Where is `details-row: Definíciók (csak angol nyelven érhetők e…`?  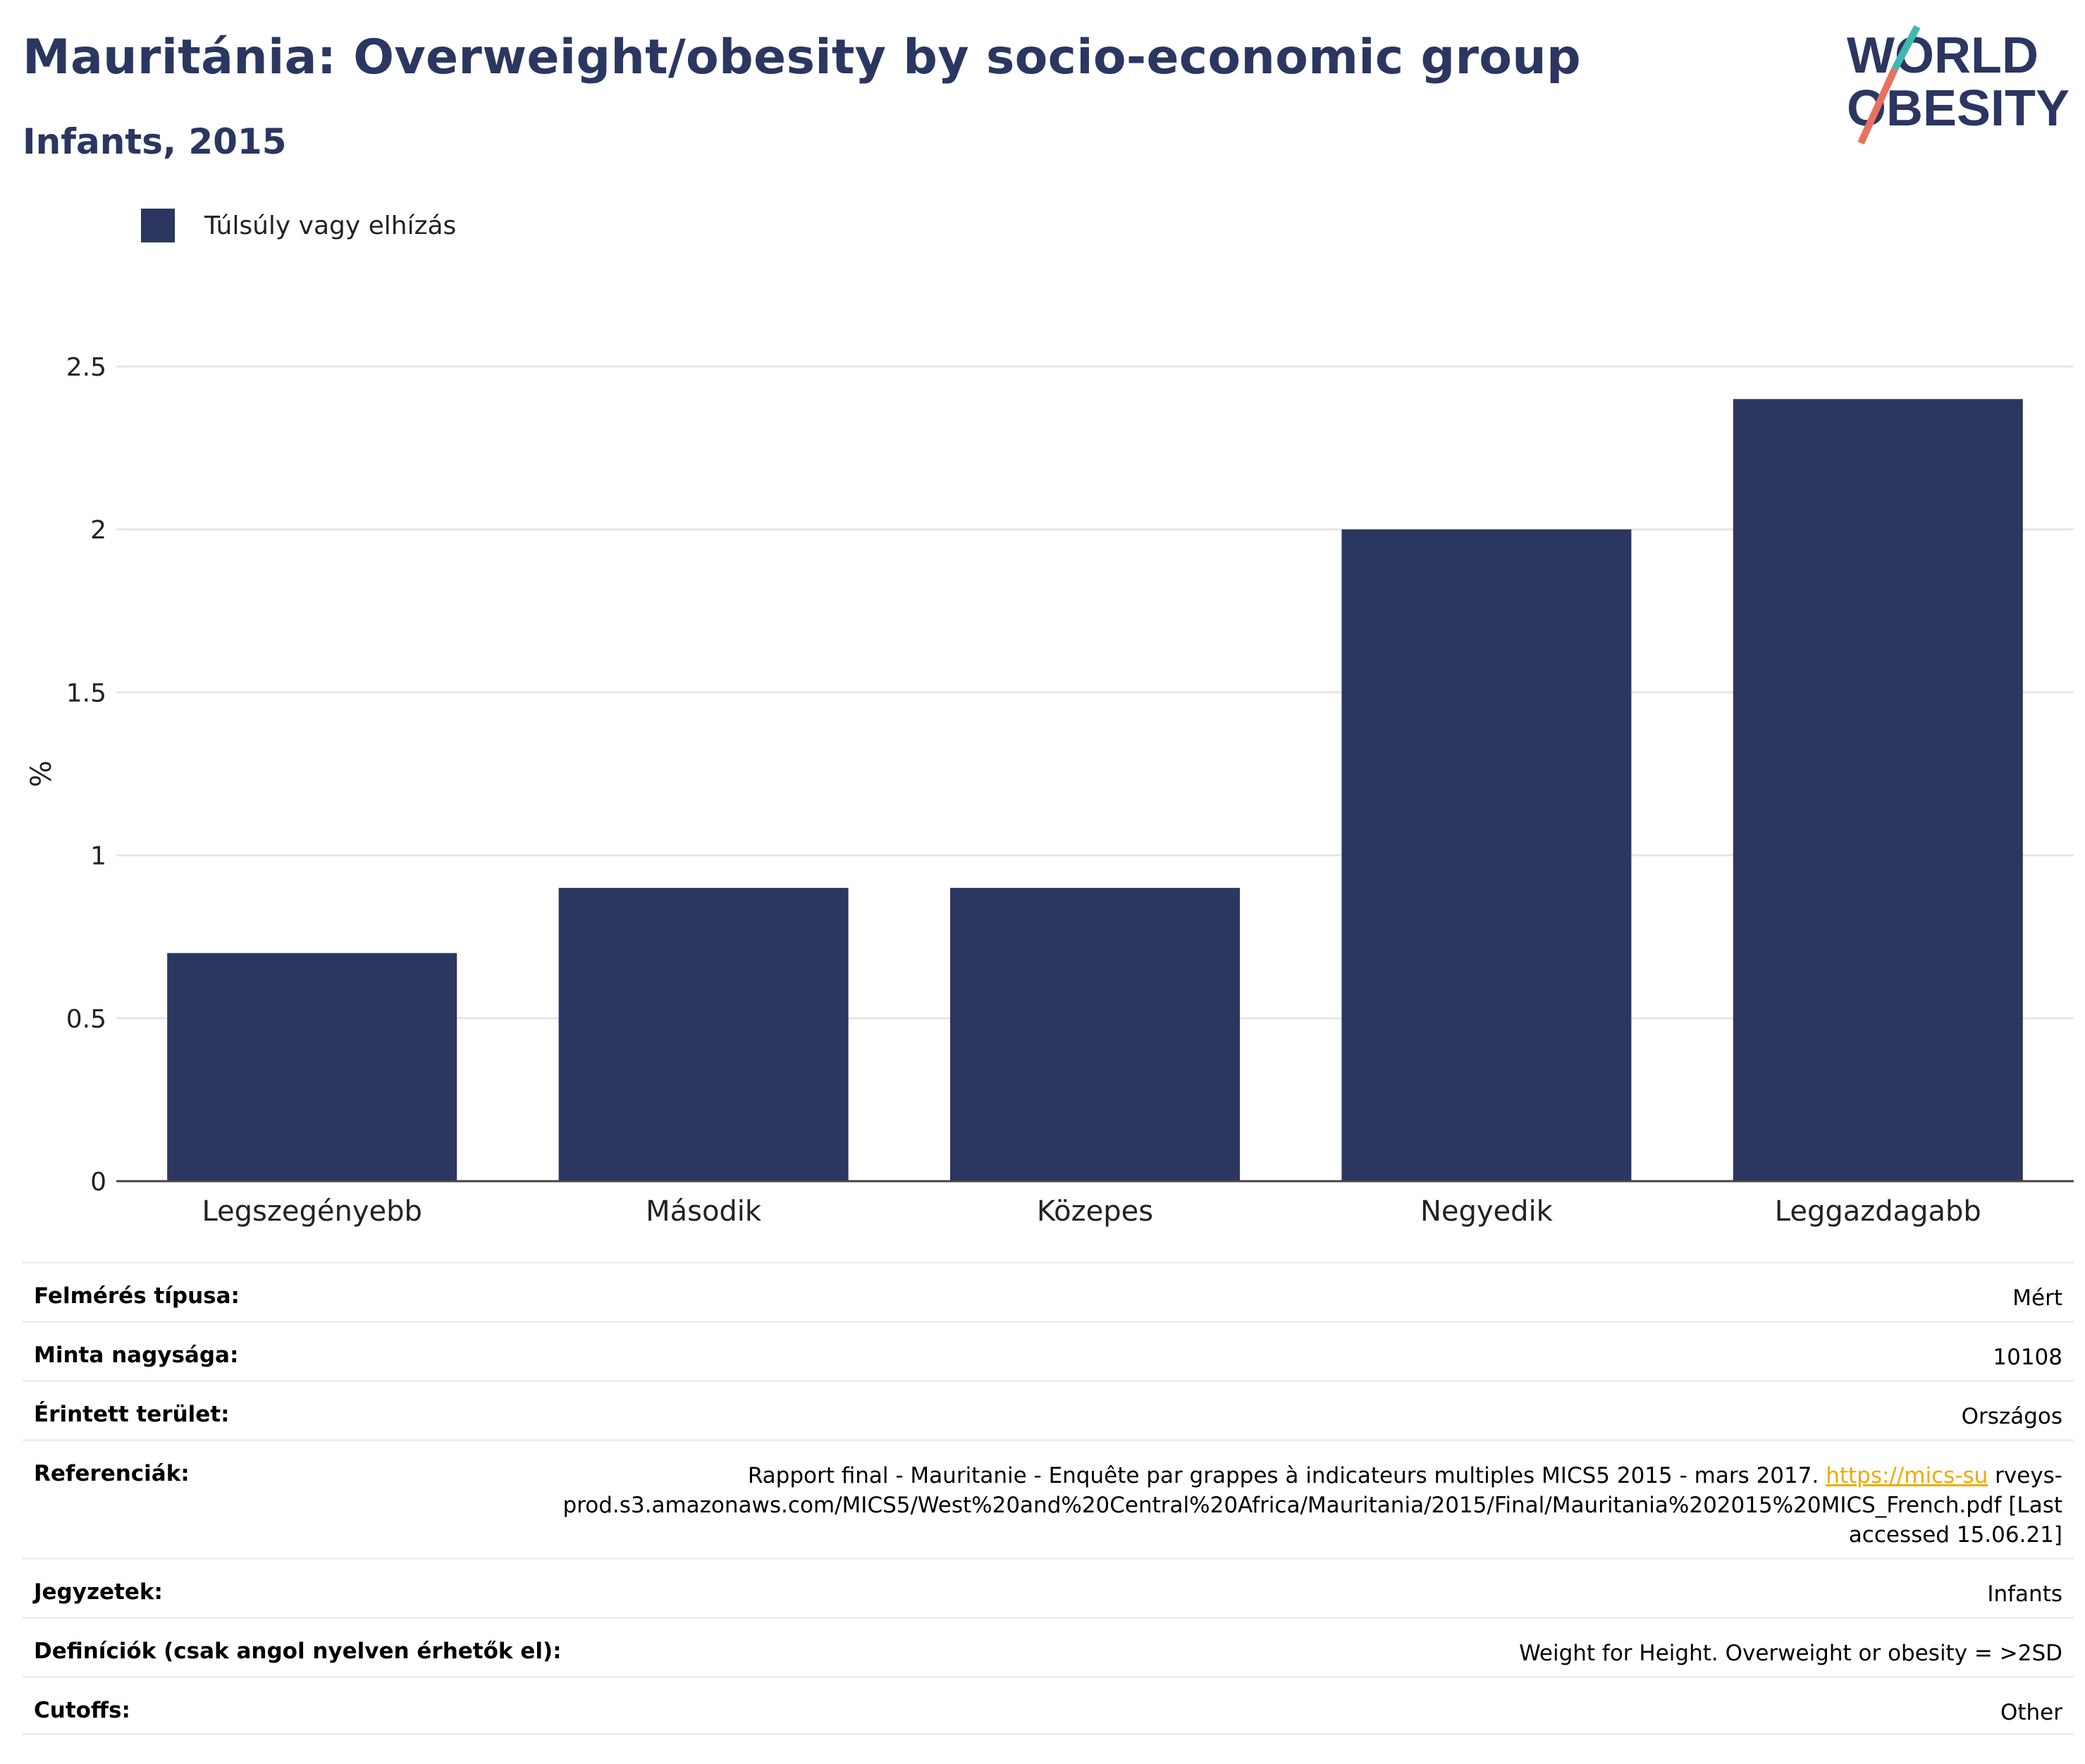 details-row: Definíciók (csak angol nyelven érhetők e… is located at coordinates (1048, 1646).